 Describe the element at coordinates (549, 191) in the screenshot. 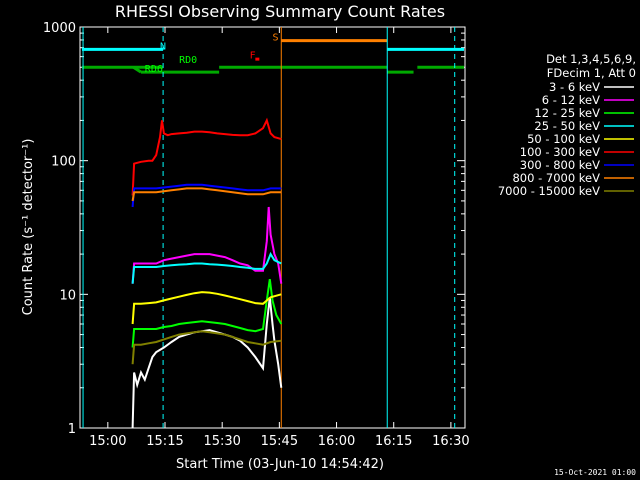

I see `legend-entry-label: 7000 - 15000 keV` at that location.